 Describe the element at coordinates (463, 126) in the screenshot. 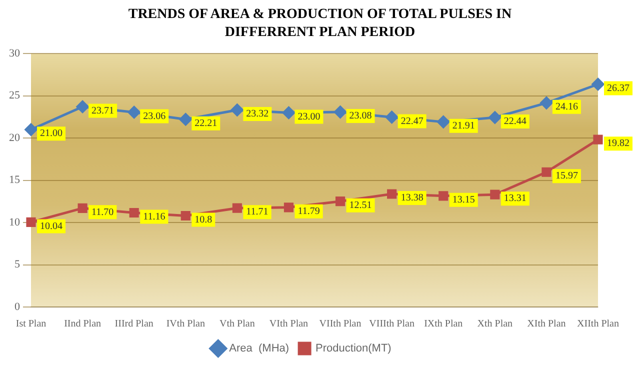

I see `data-label: 21.91` at that location.